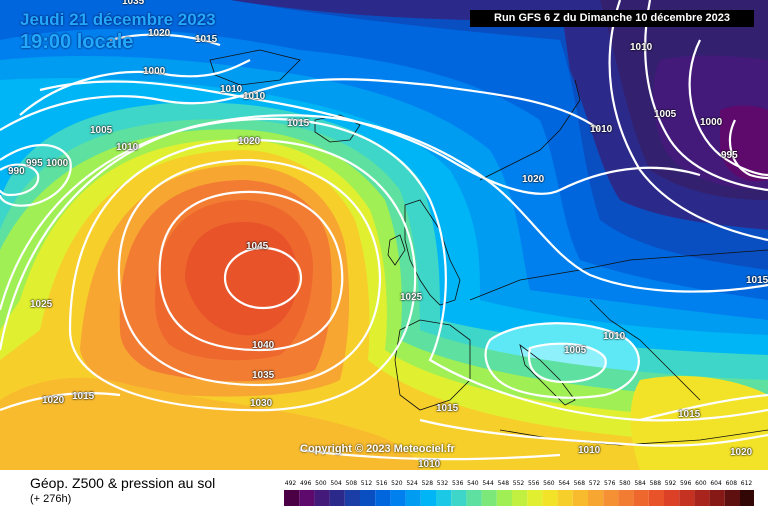 Image resolution: width=768 pixels, height=512 pixels. Describe the element at coordinates (701, 483) in the screenshot. I see `legend-label: 600` at that location.